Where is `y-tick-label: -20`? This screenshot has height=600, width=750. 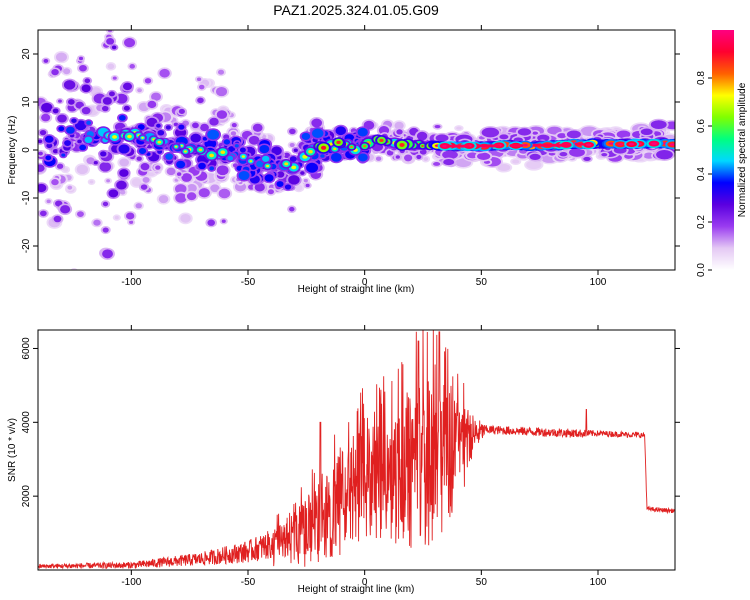 y-tick-label: -20 is located at coordinates (26, 245).